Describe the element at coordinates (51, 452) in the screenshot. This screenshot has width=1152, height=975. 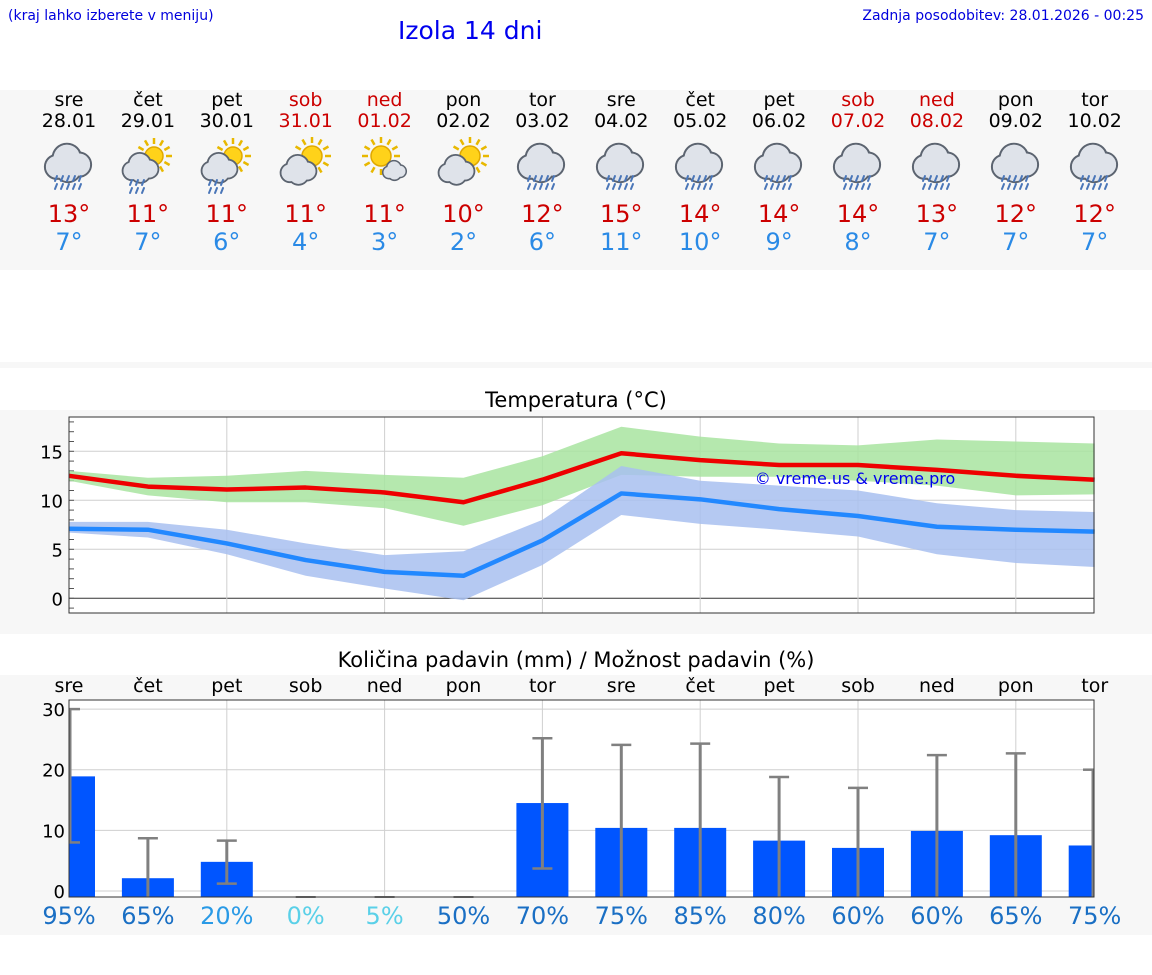
I see `y-tick-label: 15` at that location.